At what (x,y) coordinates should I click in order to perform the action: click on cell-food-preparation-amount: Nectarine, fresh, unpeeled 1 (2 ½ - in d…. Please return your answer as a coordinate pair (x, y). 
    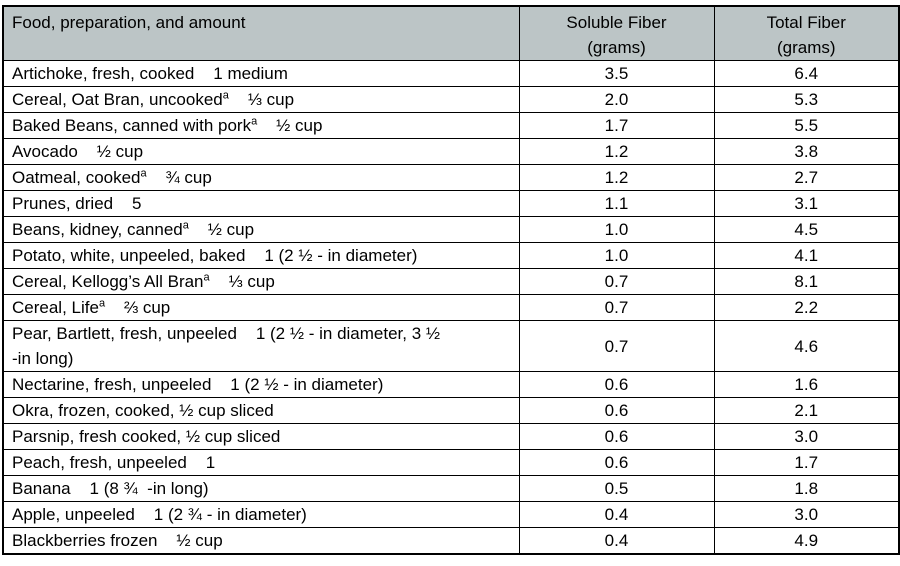
    Looking at the image, I should click on (261, 384).